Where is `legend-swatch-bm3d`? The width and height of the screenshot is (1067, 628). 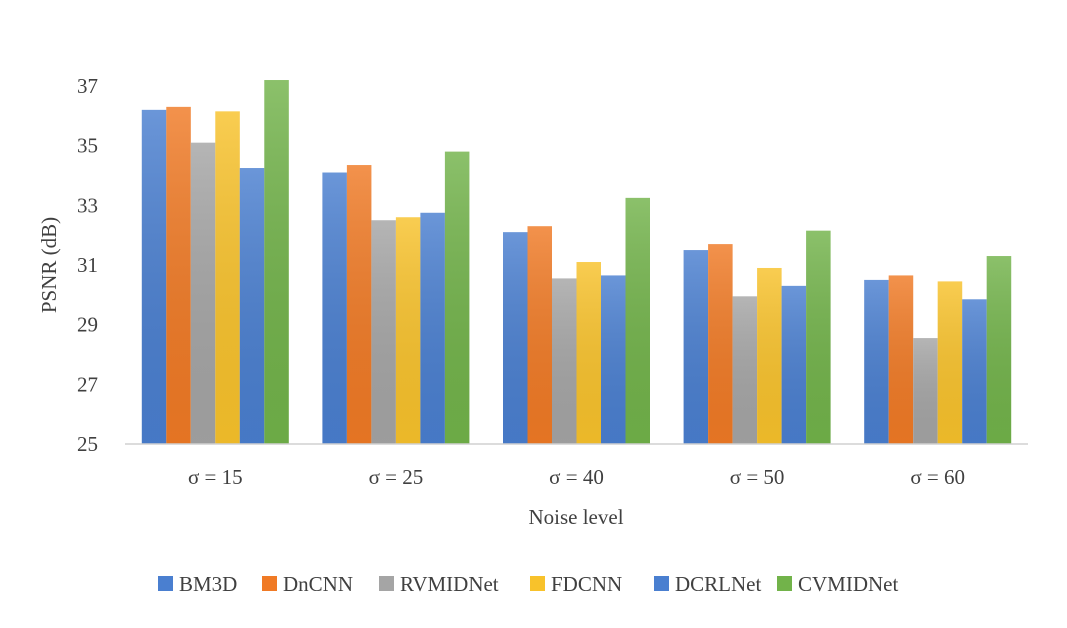 legend-swatch-bm3d is located at coordinates (165, 583).